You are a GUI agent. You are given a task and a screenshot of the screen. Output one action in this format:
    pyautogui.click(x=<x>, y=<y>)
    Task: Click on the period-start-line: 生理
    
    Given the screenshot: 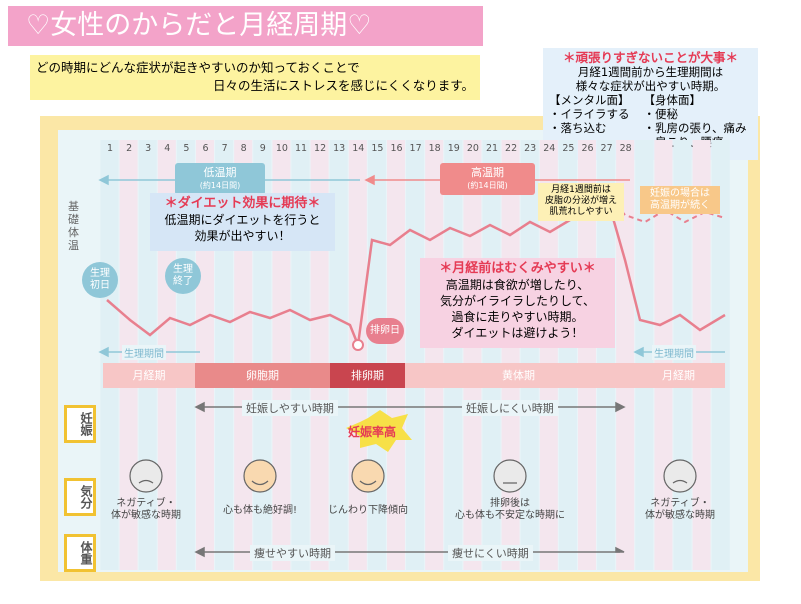 What is the action you would take?
    pyautogui.click(x=100, y=273)
    